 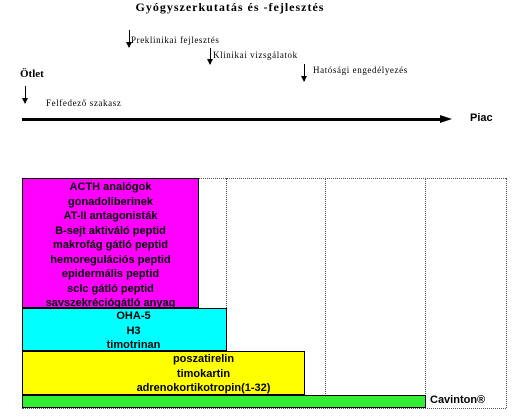 What do you see at coordinates (133, 316) in the screenshot?
I see `preclinical-item: OHA-5` at bounding box center [133, 316].